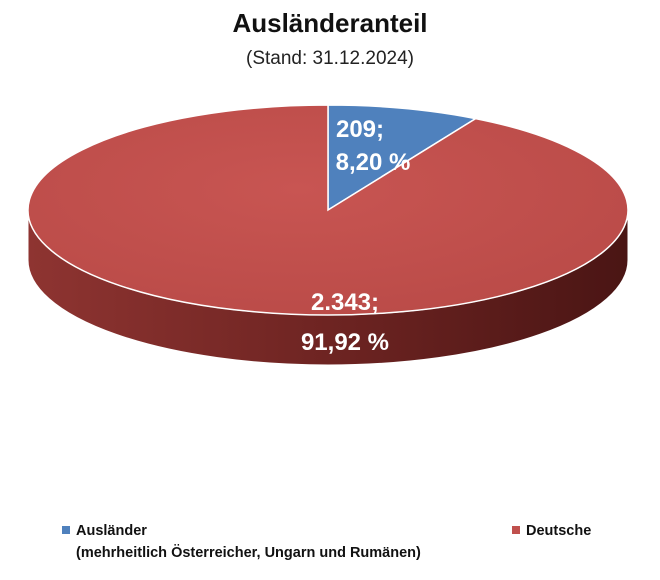 This screenshot has width=660, height=580. I want to click on slice-label-auslaender-percent: 8,20 %, so click(373, 162).